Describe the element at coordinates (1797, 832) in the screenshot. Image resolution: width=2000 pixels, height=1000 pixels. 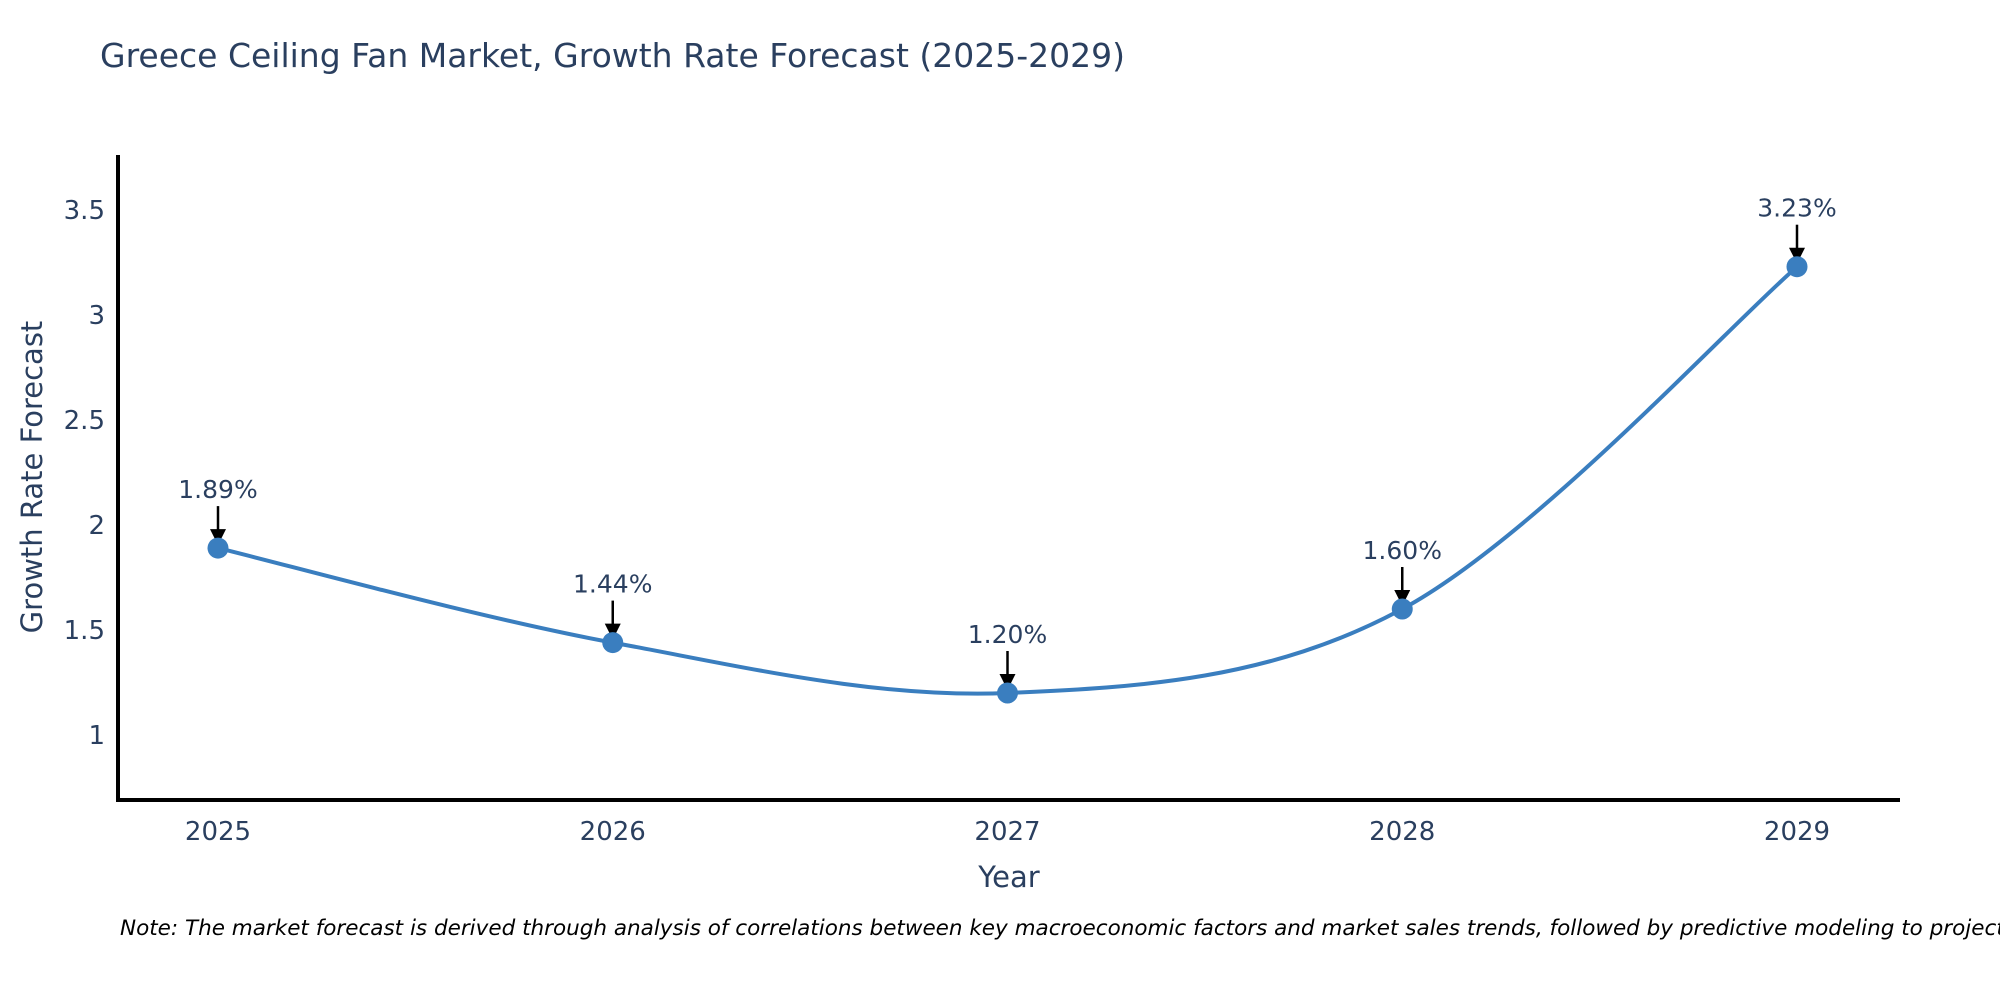
I see `x-tick-label: 2029` at that location.